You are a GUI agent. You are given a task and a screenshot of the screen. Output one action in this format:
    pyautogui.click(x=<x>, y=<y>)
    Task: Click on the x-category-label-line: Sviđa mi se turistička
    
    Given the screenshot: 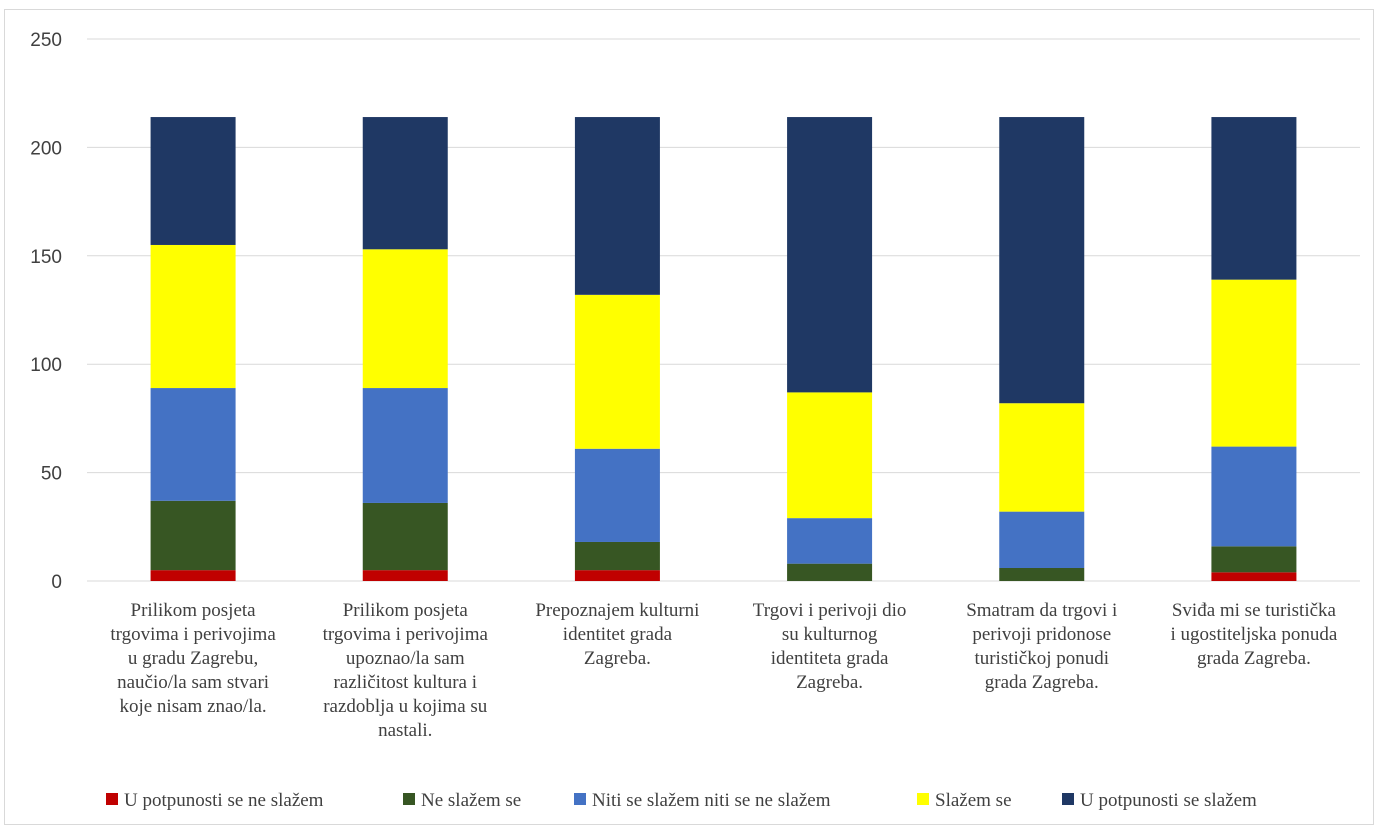 What is the action you would take?
    pyautogui.click(x=1254, y=610)
    